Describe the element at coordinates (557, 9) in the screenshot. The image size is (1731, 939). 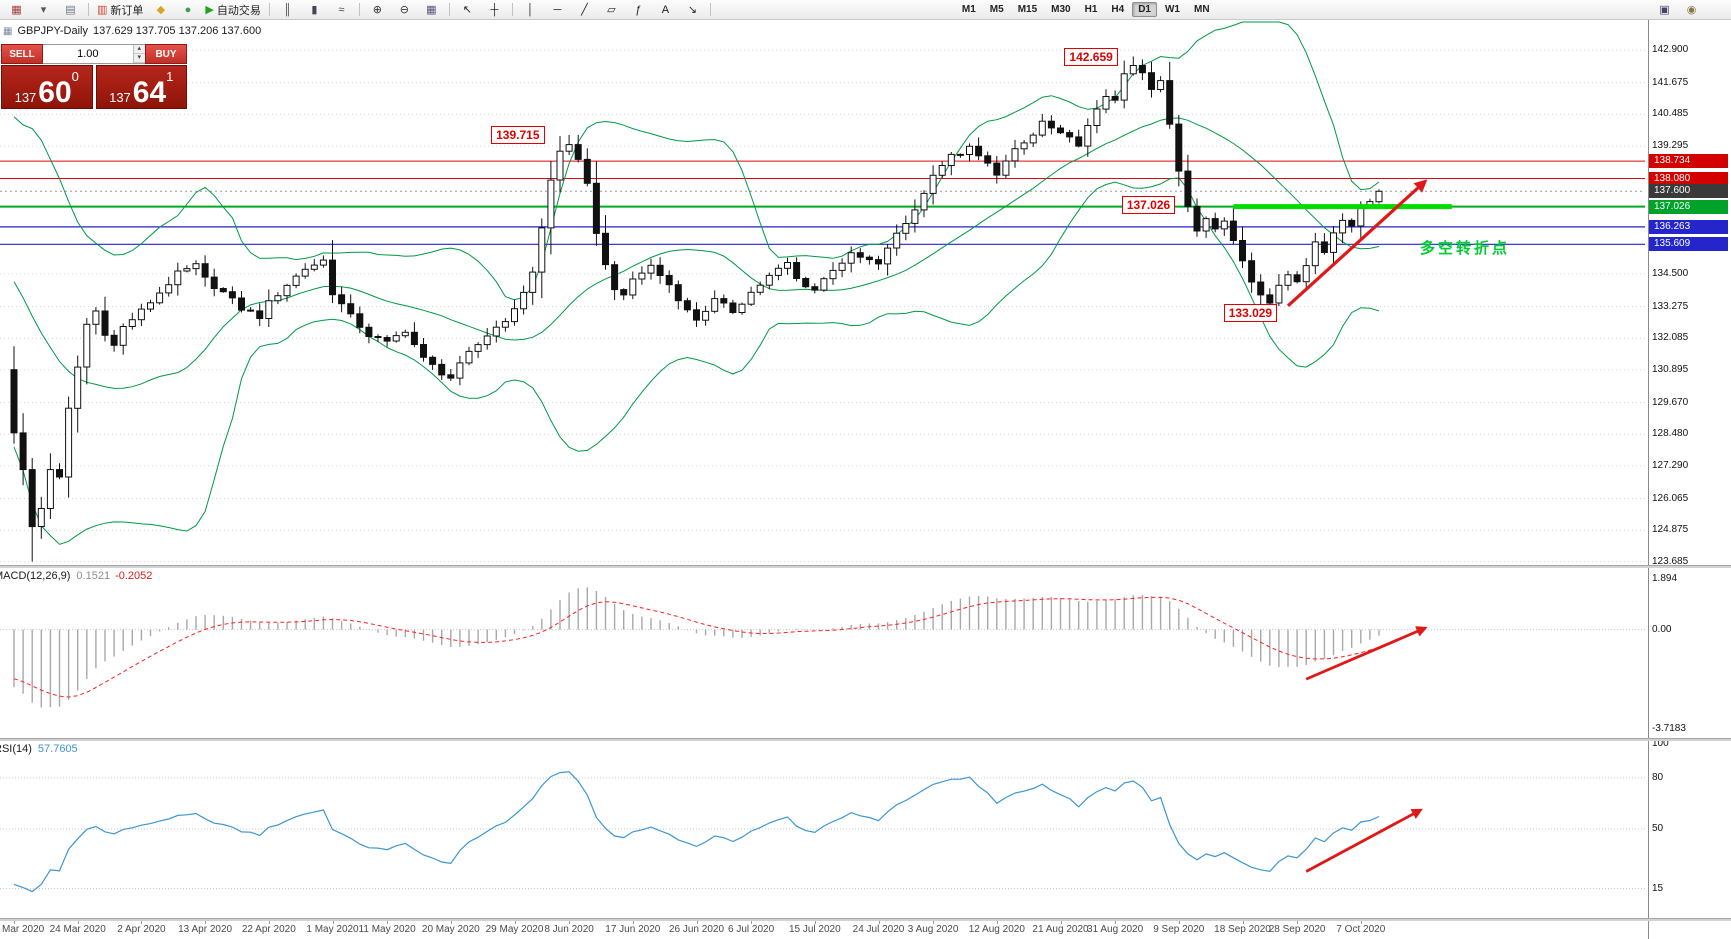
I see `horizontal-line-icon: ─` at that location.